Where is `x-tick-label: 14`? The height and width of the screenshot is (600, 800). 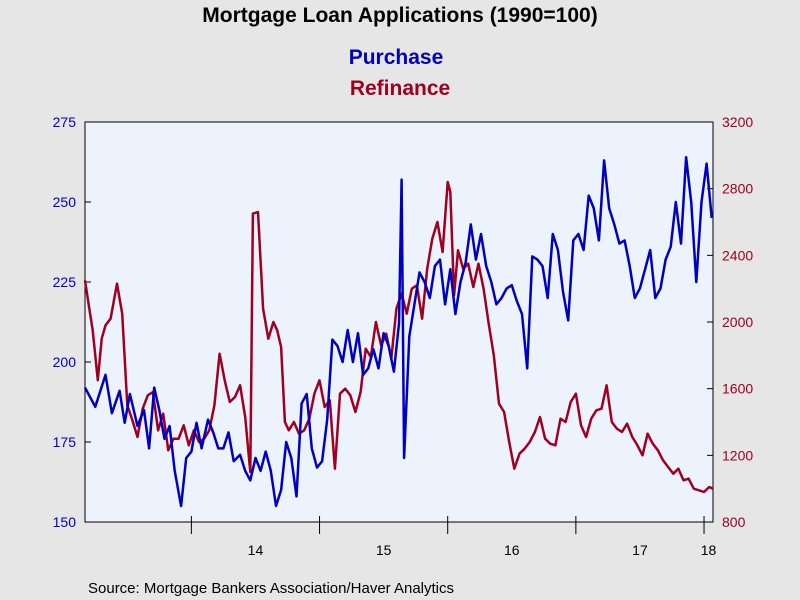 x-tick-label: 14 is located at coordinates (256, 550).